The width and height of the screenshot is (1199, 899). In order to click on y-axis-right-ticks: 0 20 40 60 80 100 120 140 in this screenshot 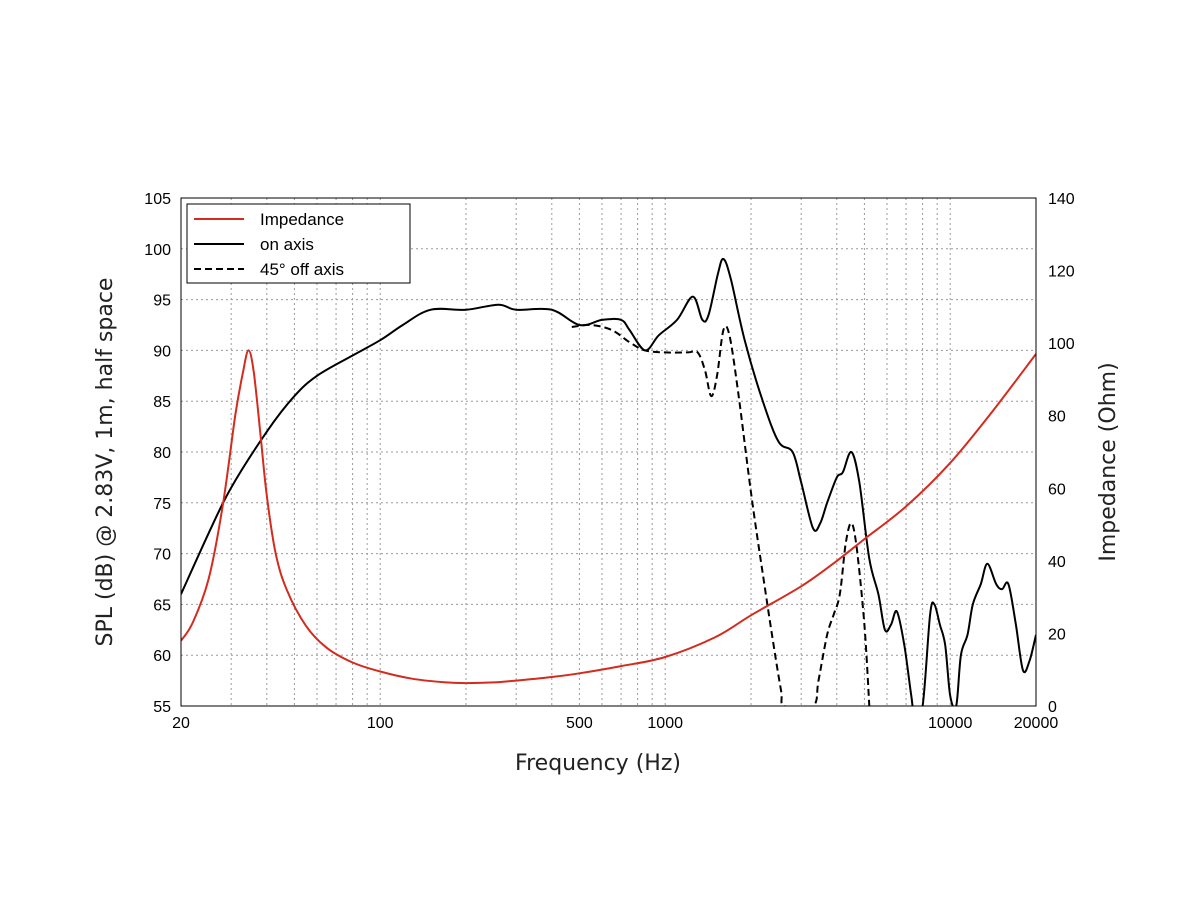, I will do `click(1061, 453)`.